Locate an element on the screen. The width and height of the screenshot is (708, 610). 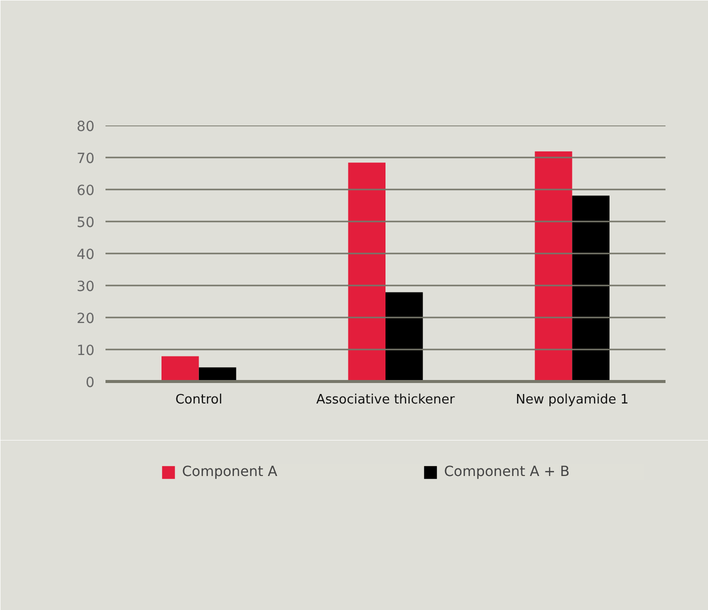
y-tick-label: 50 is located at coordinates (85, 223).